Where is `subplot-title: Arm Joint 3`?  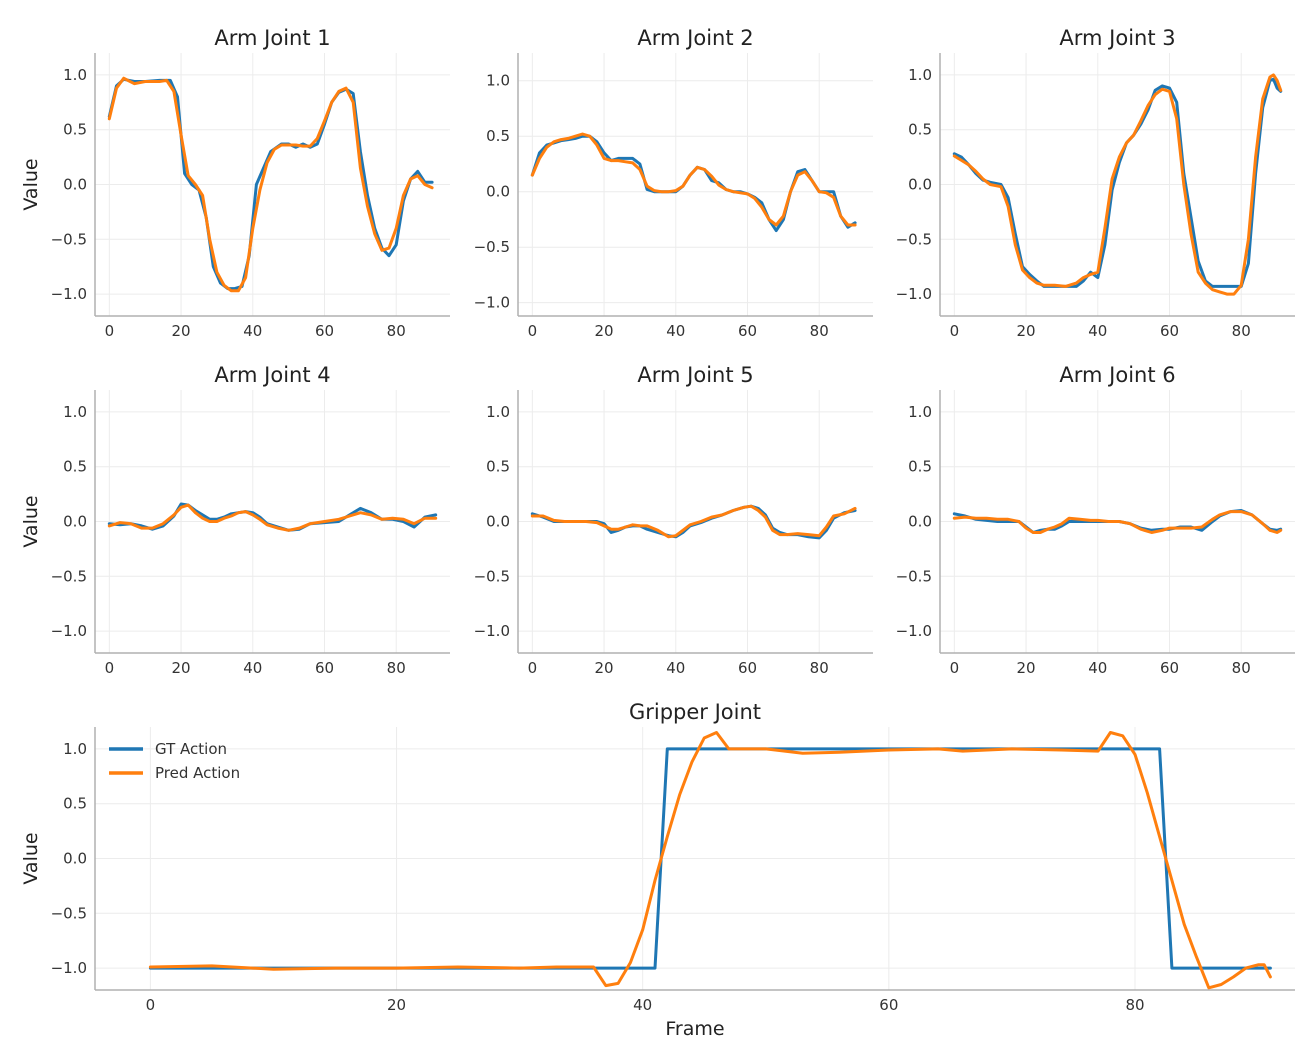 subplot-title: Arm Joint 3 is located at coordinates (1117, 38).